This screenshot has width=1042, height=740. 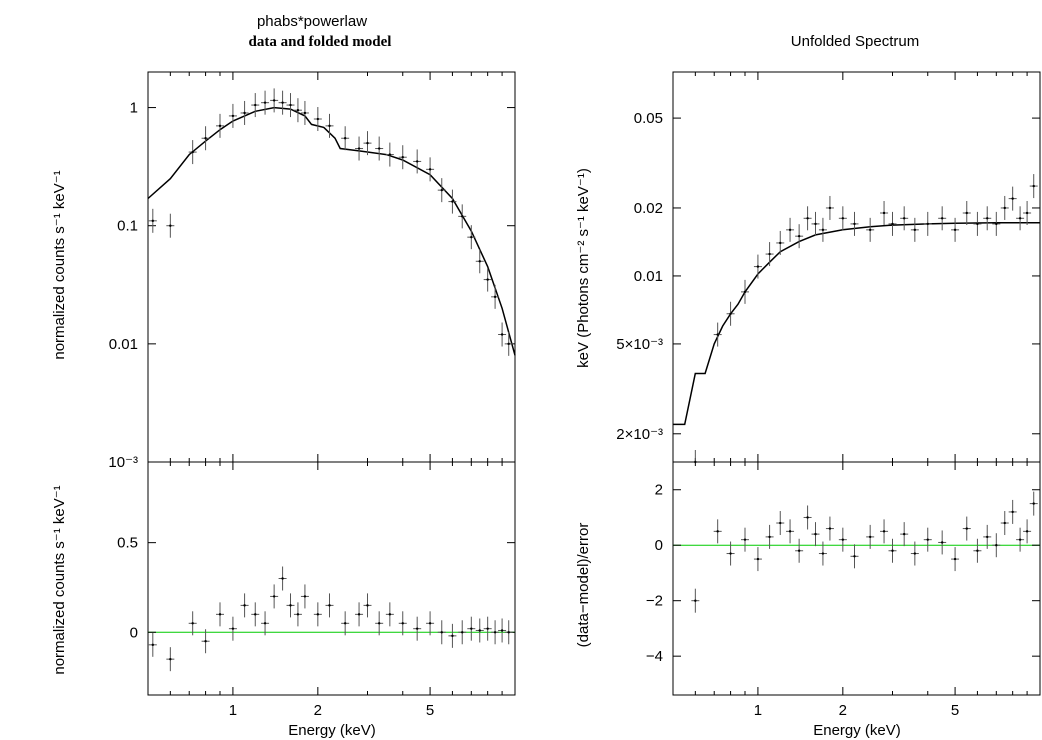 I want to click on y-tick-label: 0.05, so click(x=648, y=118).